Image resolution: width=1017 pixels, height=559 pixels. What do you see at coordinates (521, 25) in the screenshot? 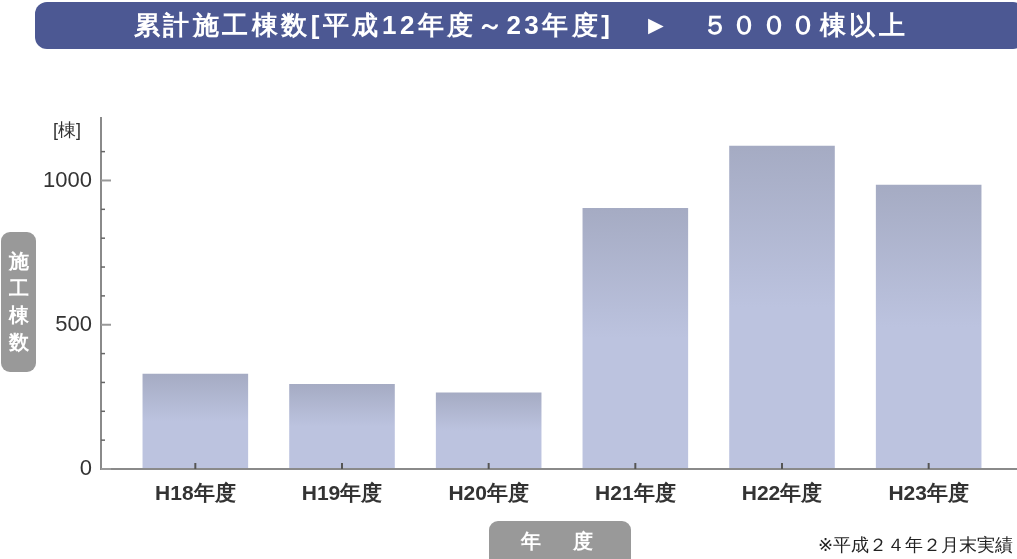
I see `chart-title: 累計施工棟数[平成12年度～23年度] ► ５０００棟以上` at bounding box center [521, 25].